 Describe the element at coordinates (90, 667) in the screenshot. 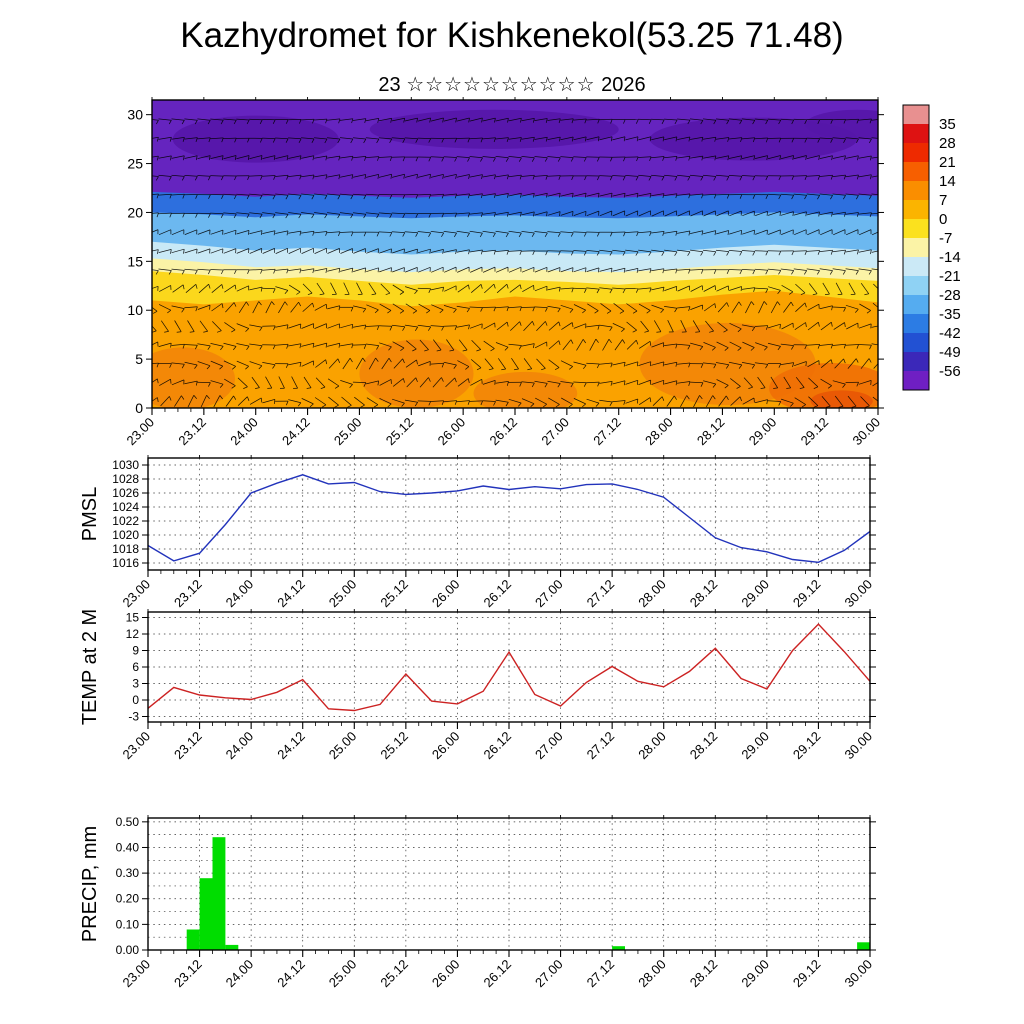

I see `svg-text: TEMP at 2 M` at that location.